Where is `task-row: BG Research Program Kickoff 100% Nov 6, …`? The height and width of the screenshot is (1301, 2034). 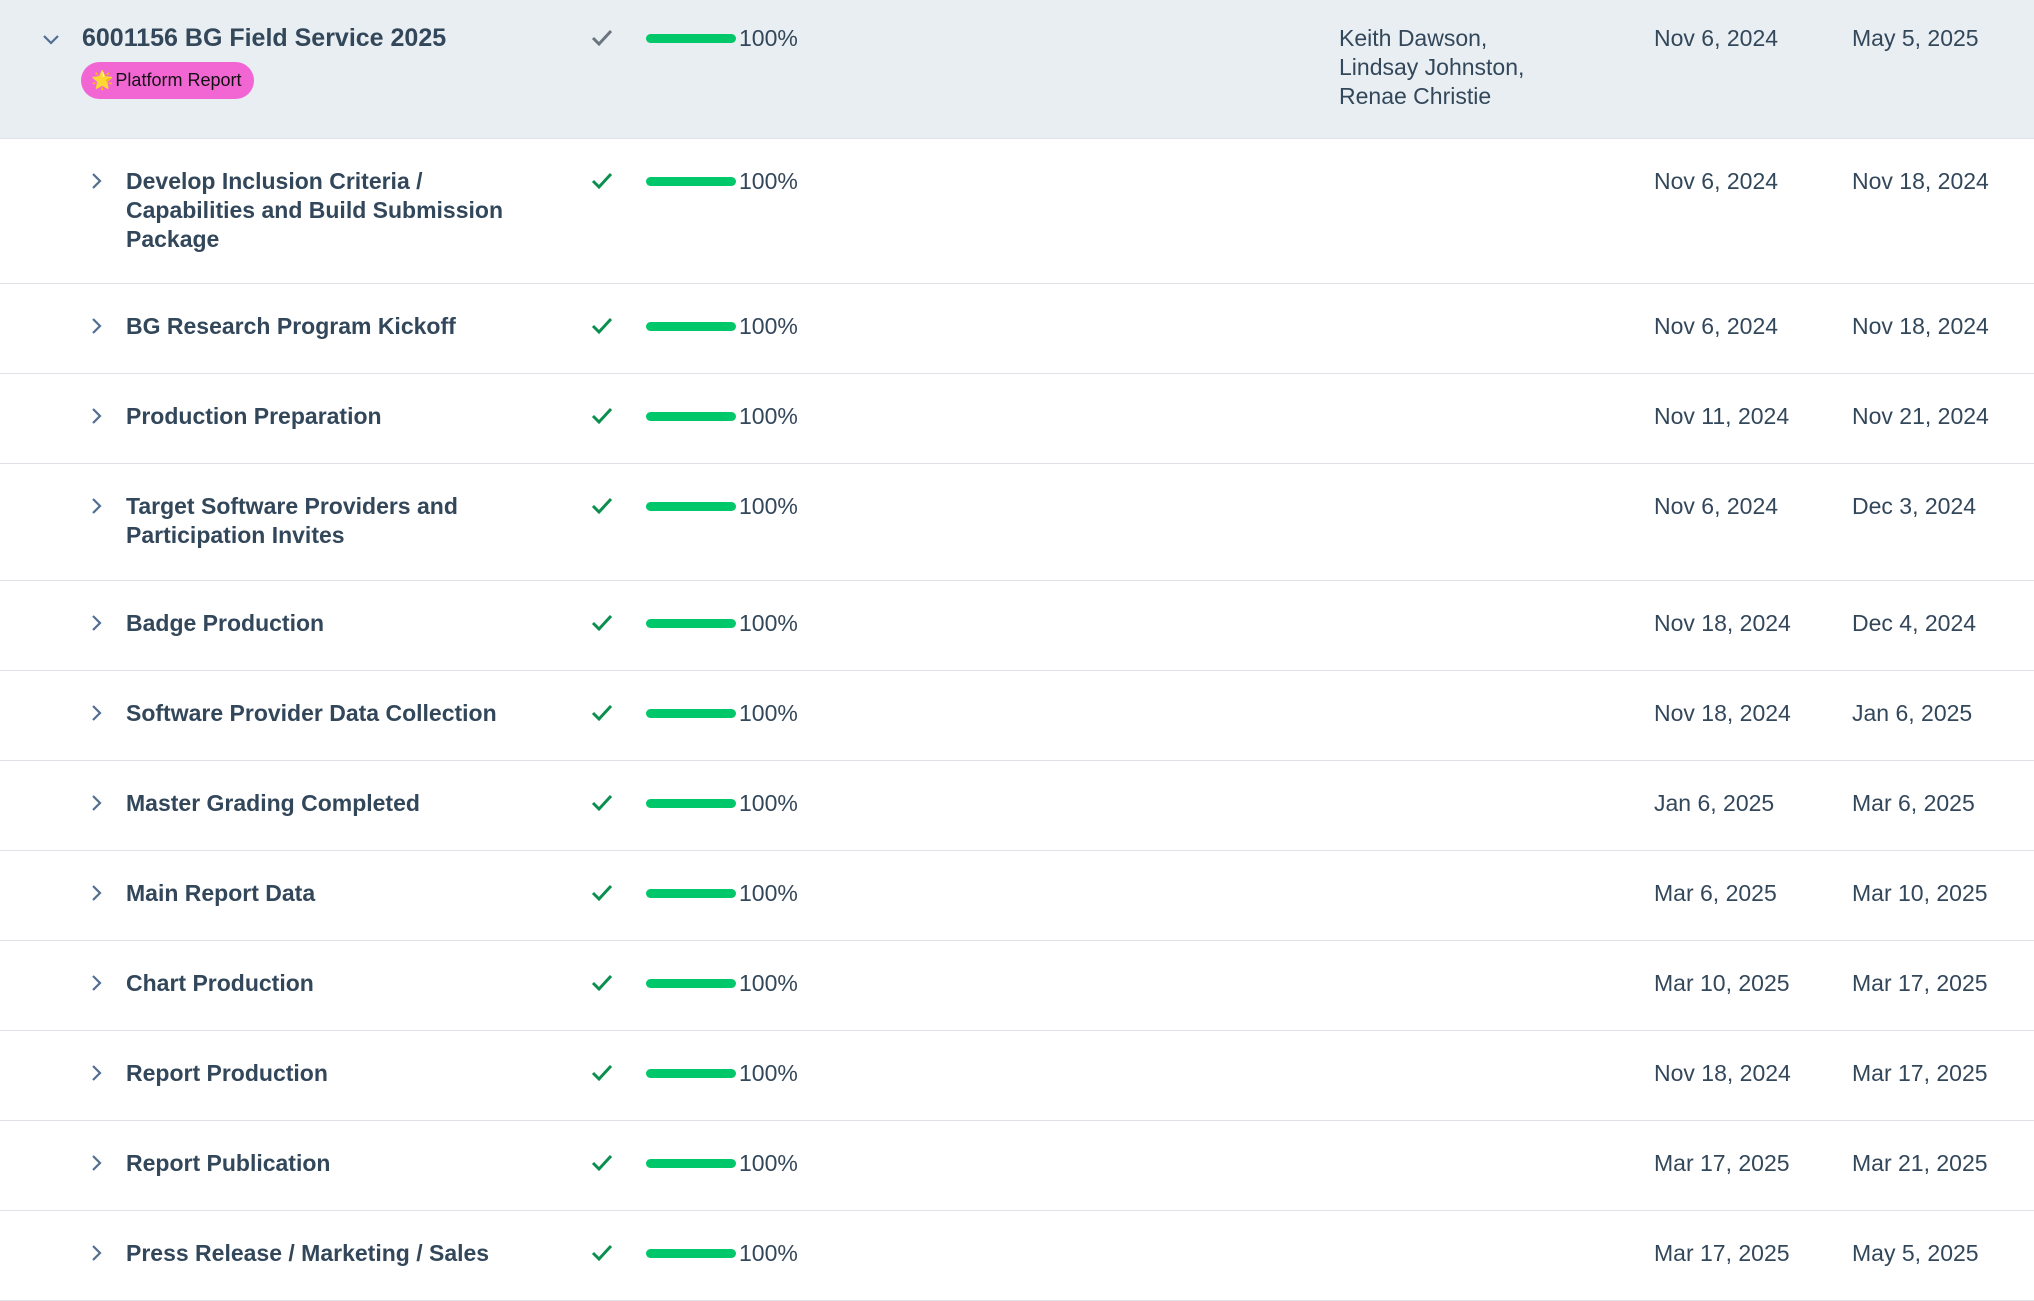
task-row: BG Research Program Kickoff 100% Nov 6, … is located at coordinates (1017, 329).